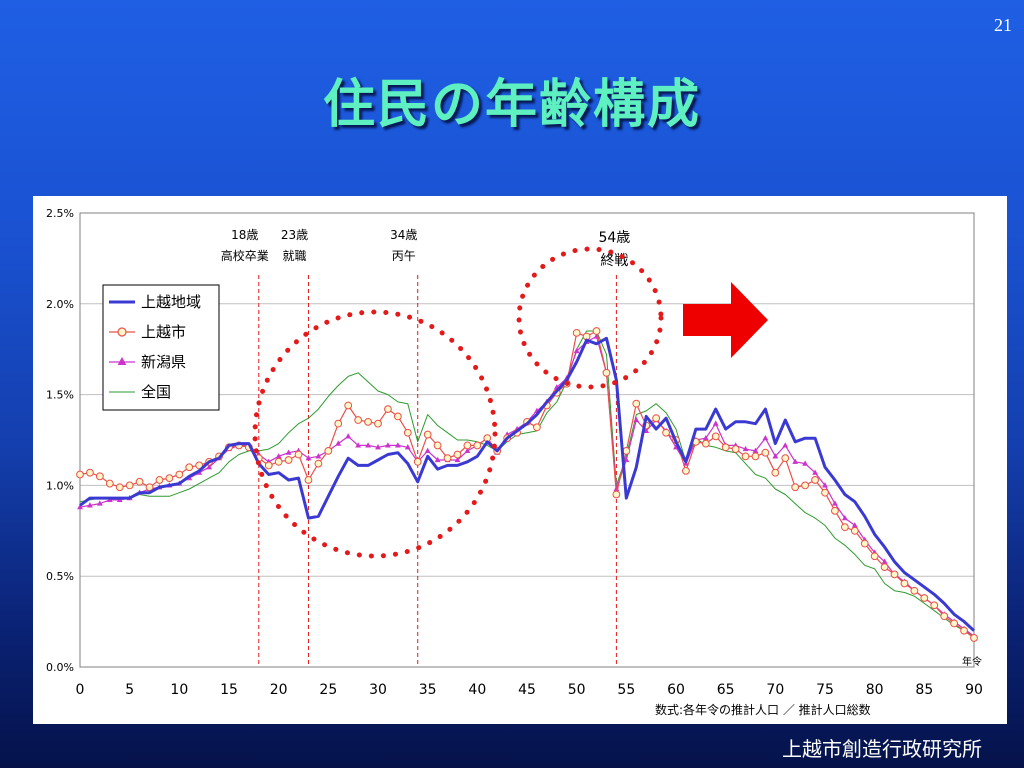 Image resolution: width=1024 pixels, height=768 pixels. What do you see at coordinates (60, 213) in the screenshot?
I see `y-tick-label: 2.5%` at bounding box center [60, 213].